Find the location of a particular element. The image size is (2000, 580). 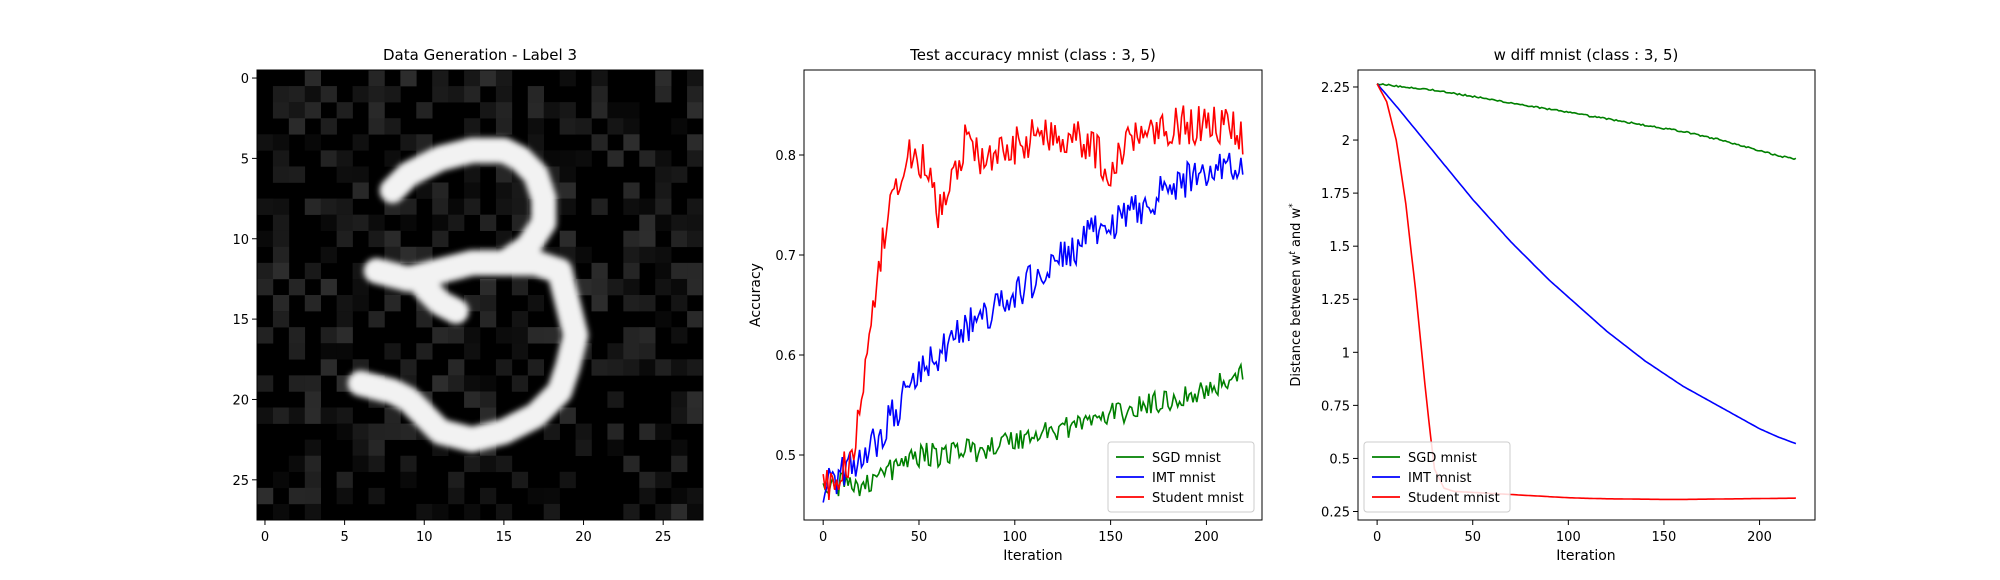

digit-strokes is located at coordinates (468, 295).